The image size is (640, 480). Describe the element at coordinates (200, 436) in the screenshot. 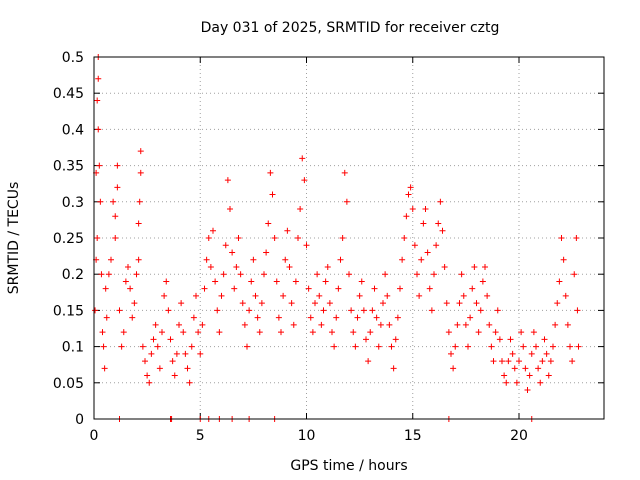

I see `x-tick-label: 5` at that location.